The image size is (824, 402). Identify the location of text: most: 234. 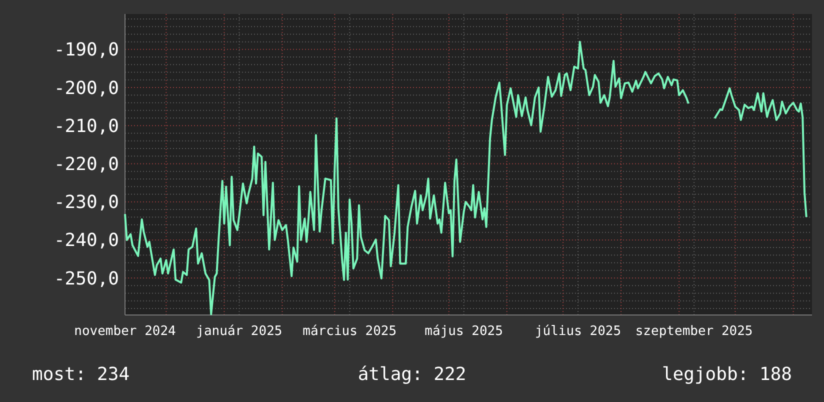
(81, 374).